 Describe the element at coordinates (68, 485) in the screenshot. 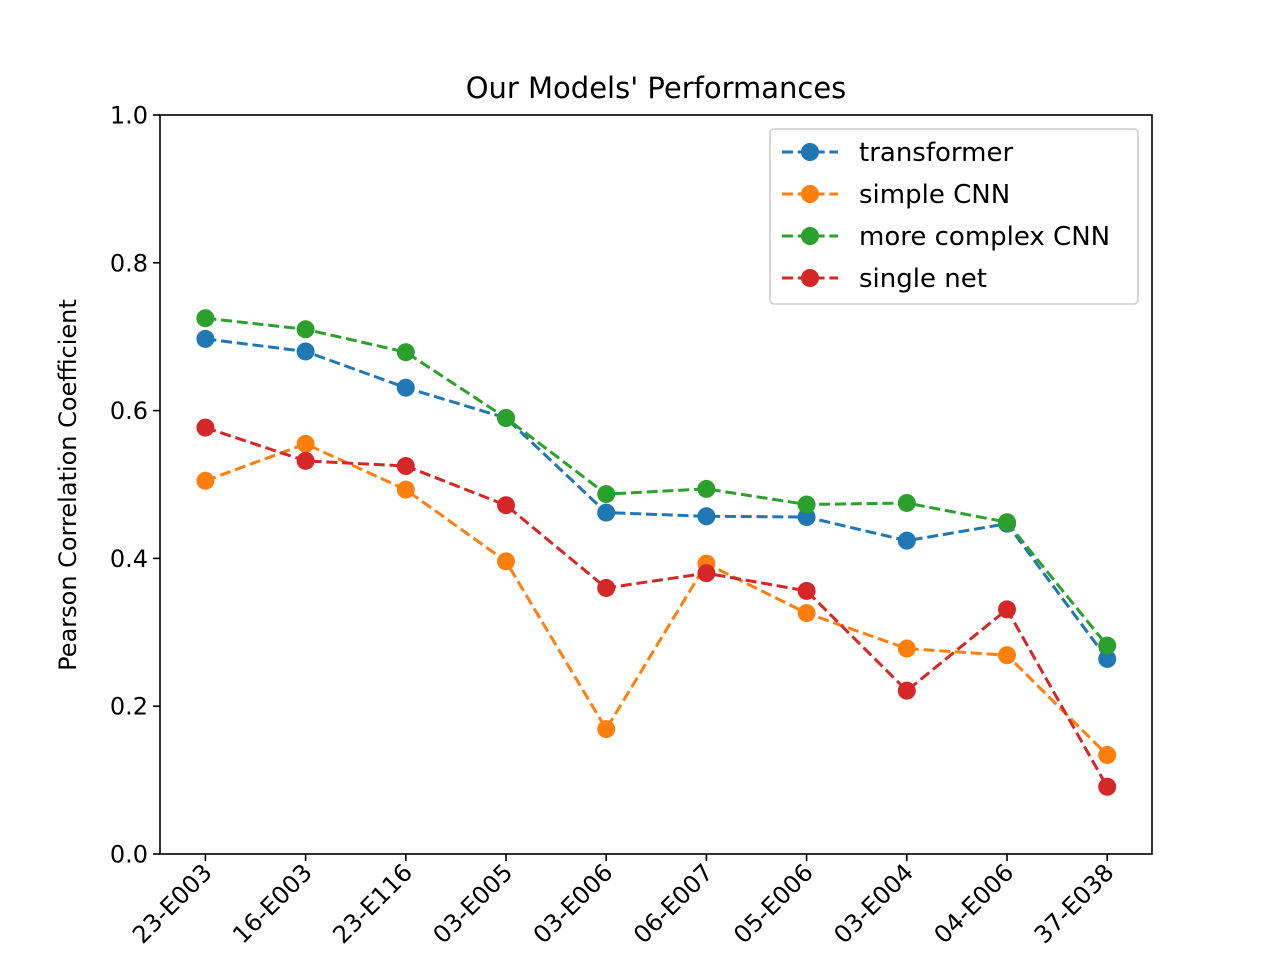

I see `y-axis-label: Pearson Correlation Coefficient` at that location.